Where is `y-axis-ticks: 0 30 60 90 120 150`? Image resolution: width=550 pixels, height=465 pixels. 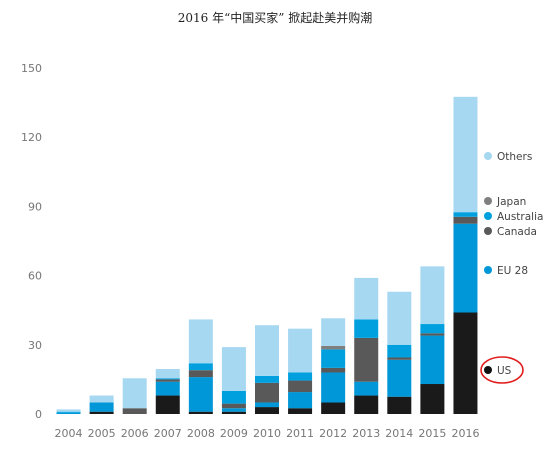
y-axis-ticks: 0 30 60 90 120 150 is located at coordinates (31, 241).